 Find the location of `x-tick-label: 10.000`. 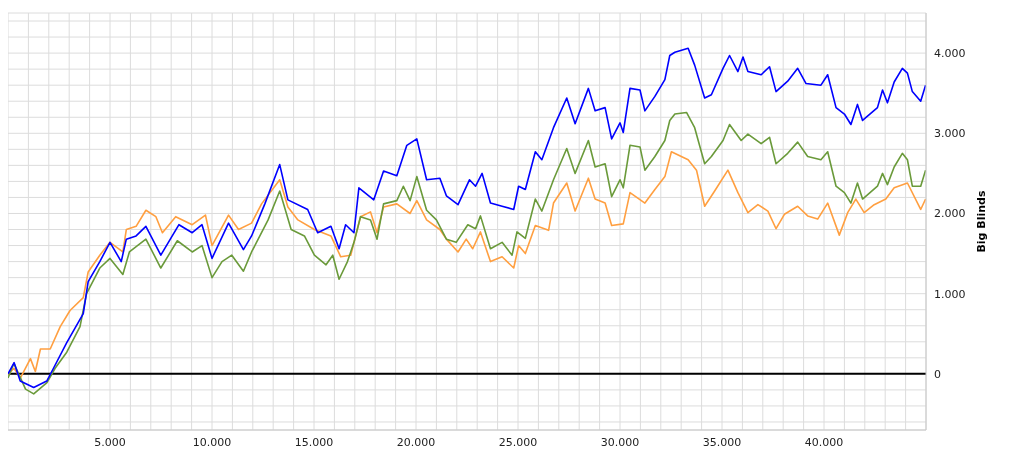

x-tick-label: 10.000 is located at coordinates (212, 442).